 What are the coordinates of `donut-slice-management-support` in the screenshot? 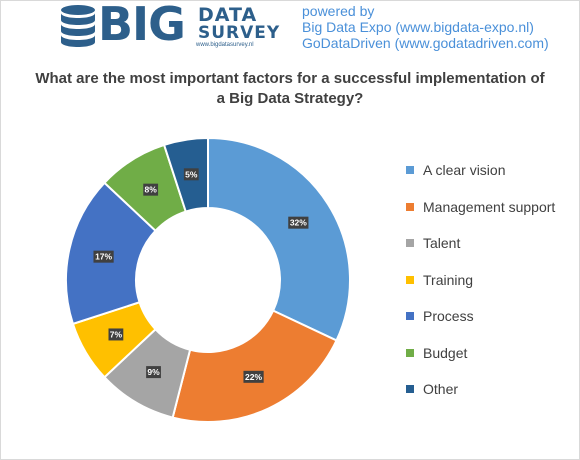 It's located at (254, 366).